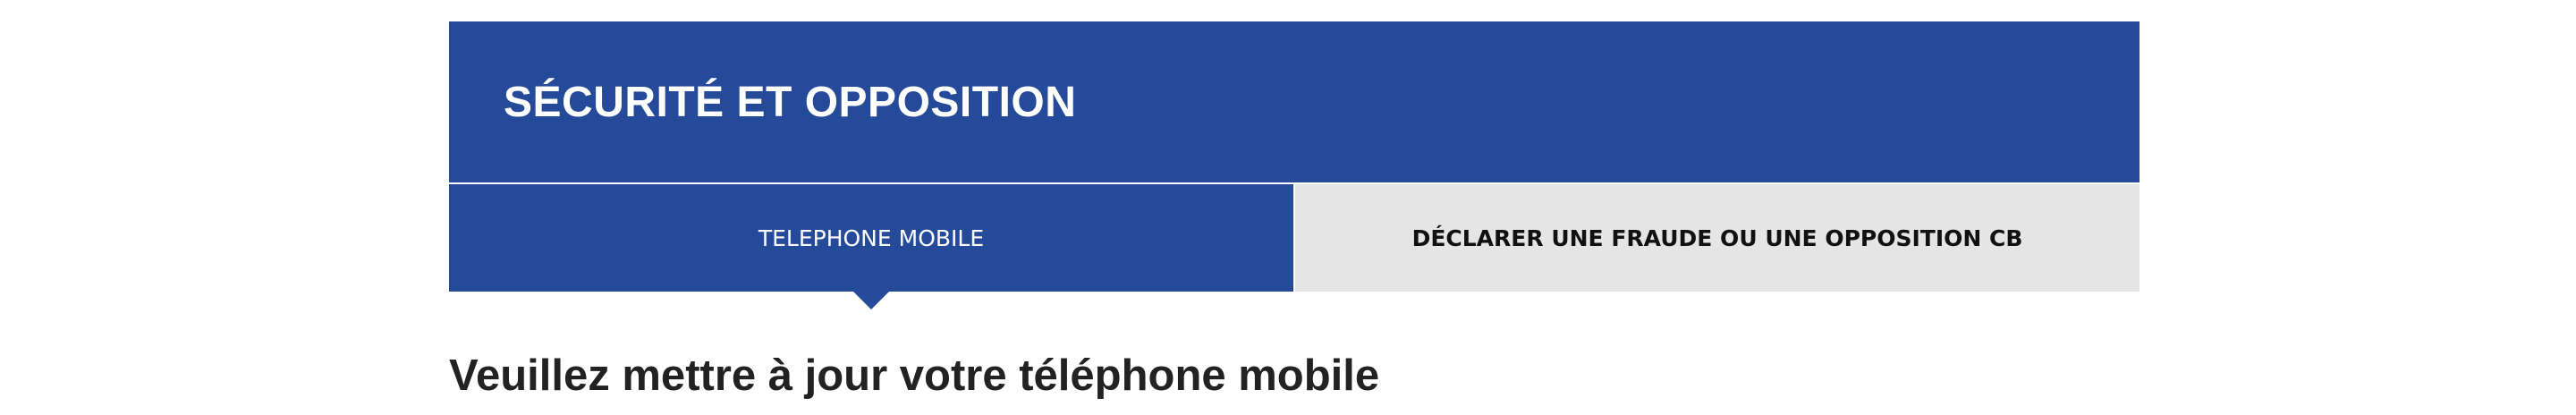 Image resolution: width=2576 pixels, height=415 pixels. I want to click on tab-label: DÉCLARER UNE FRAUDE OU UNE OPPOSITION CB, so click(1717, 237).